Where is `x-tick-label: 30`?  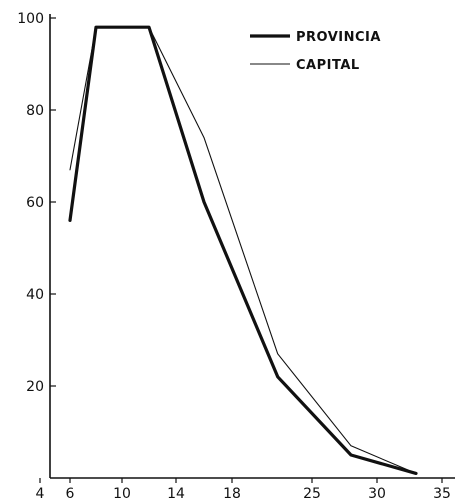
x-tick-label: 30 is located at coordinates (377, 494).